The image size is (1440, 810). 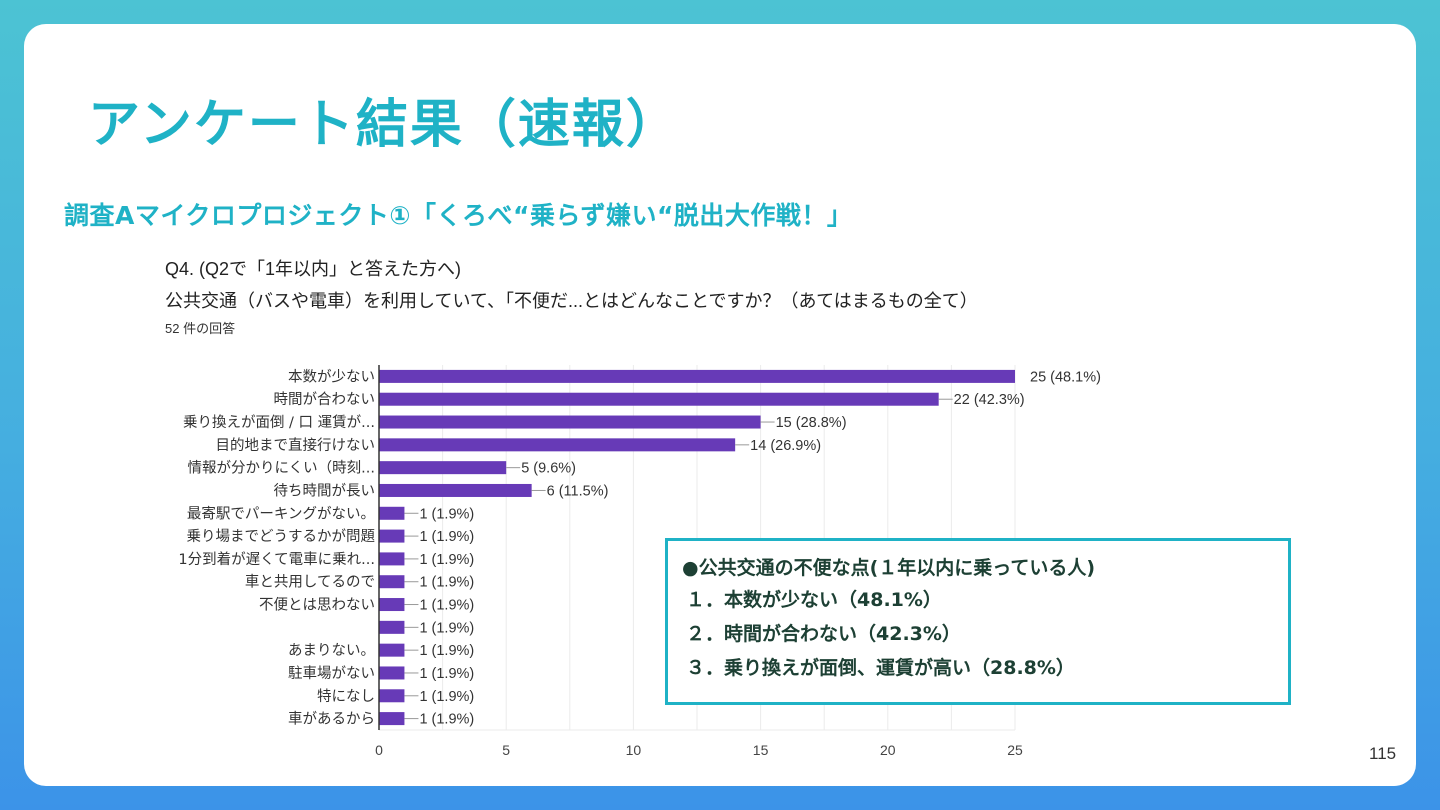 I want to click on category-label: 時間が合わない, so click(x=325, y=399).